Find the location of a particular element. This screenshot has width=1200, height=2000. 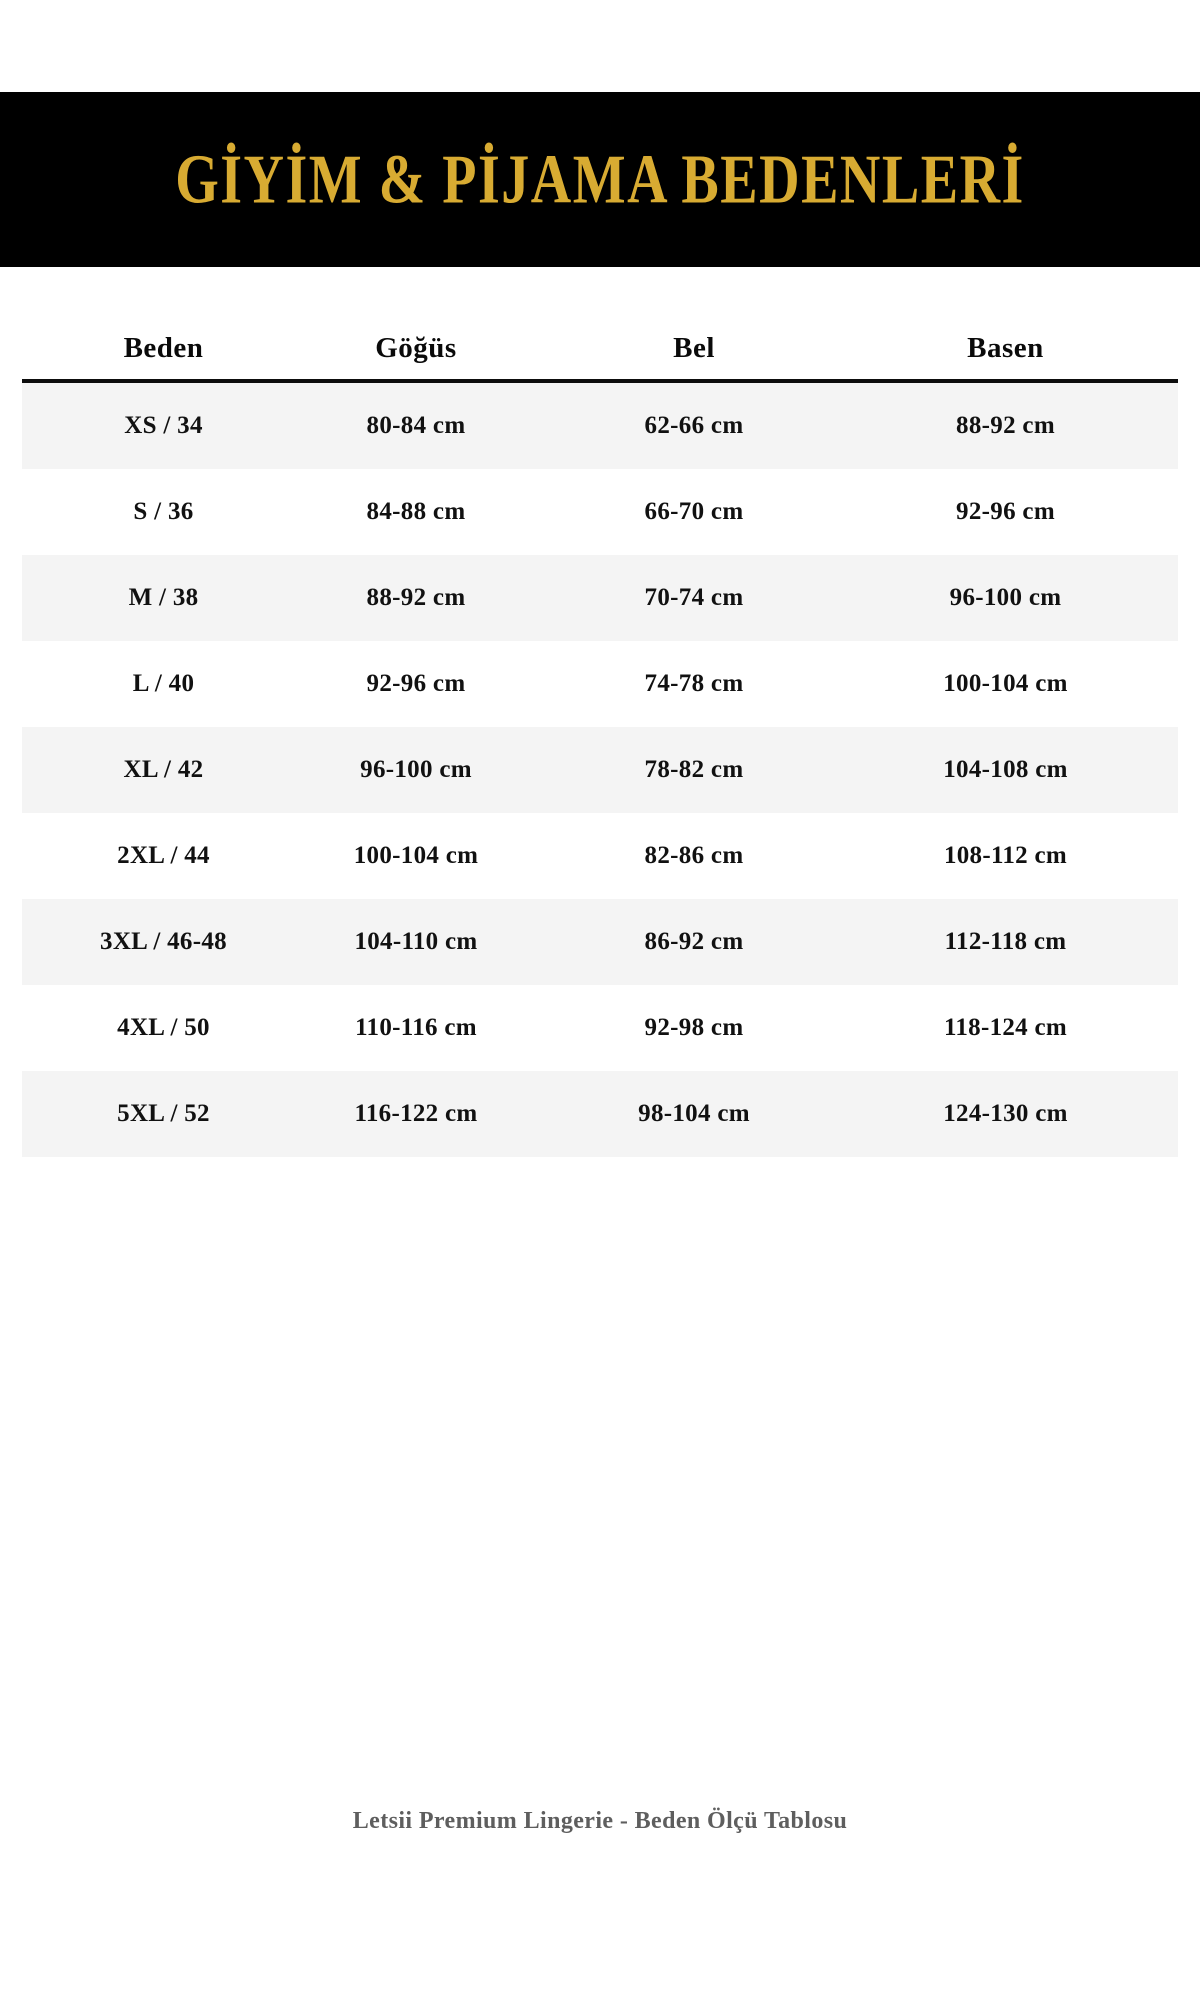

cell-bel: 74-78 cm is located at coordinates (694, 684).